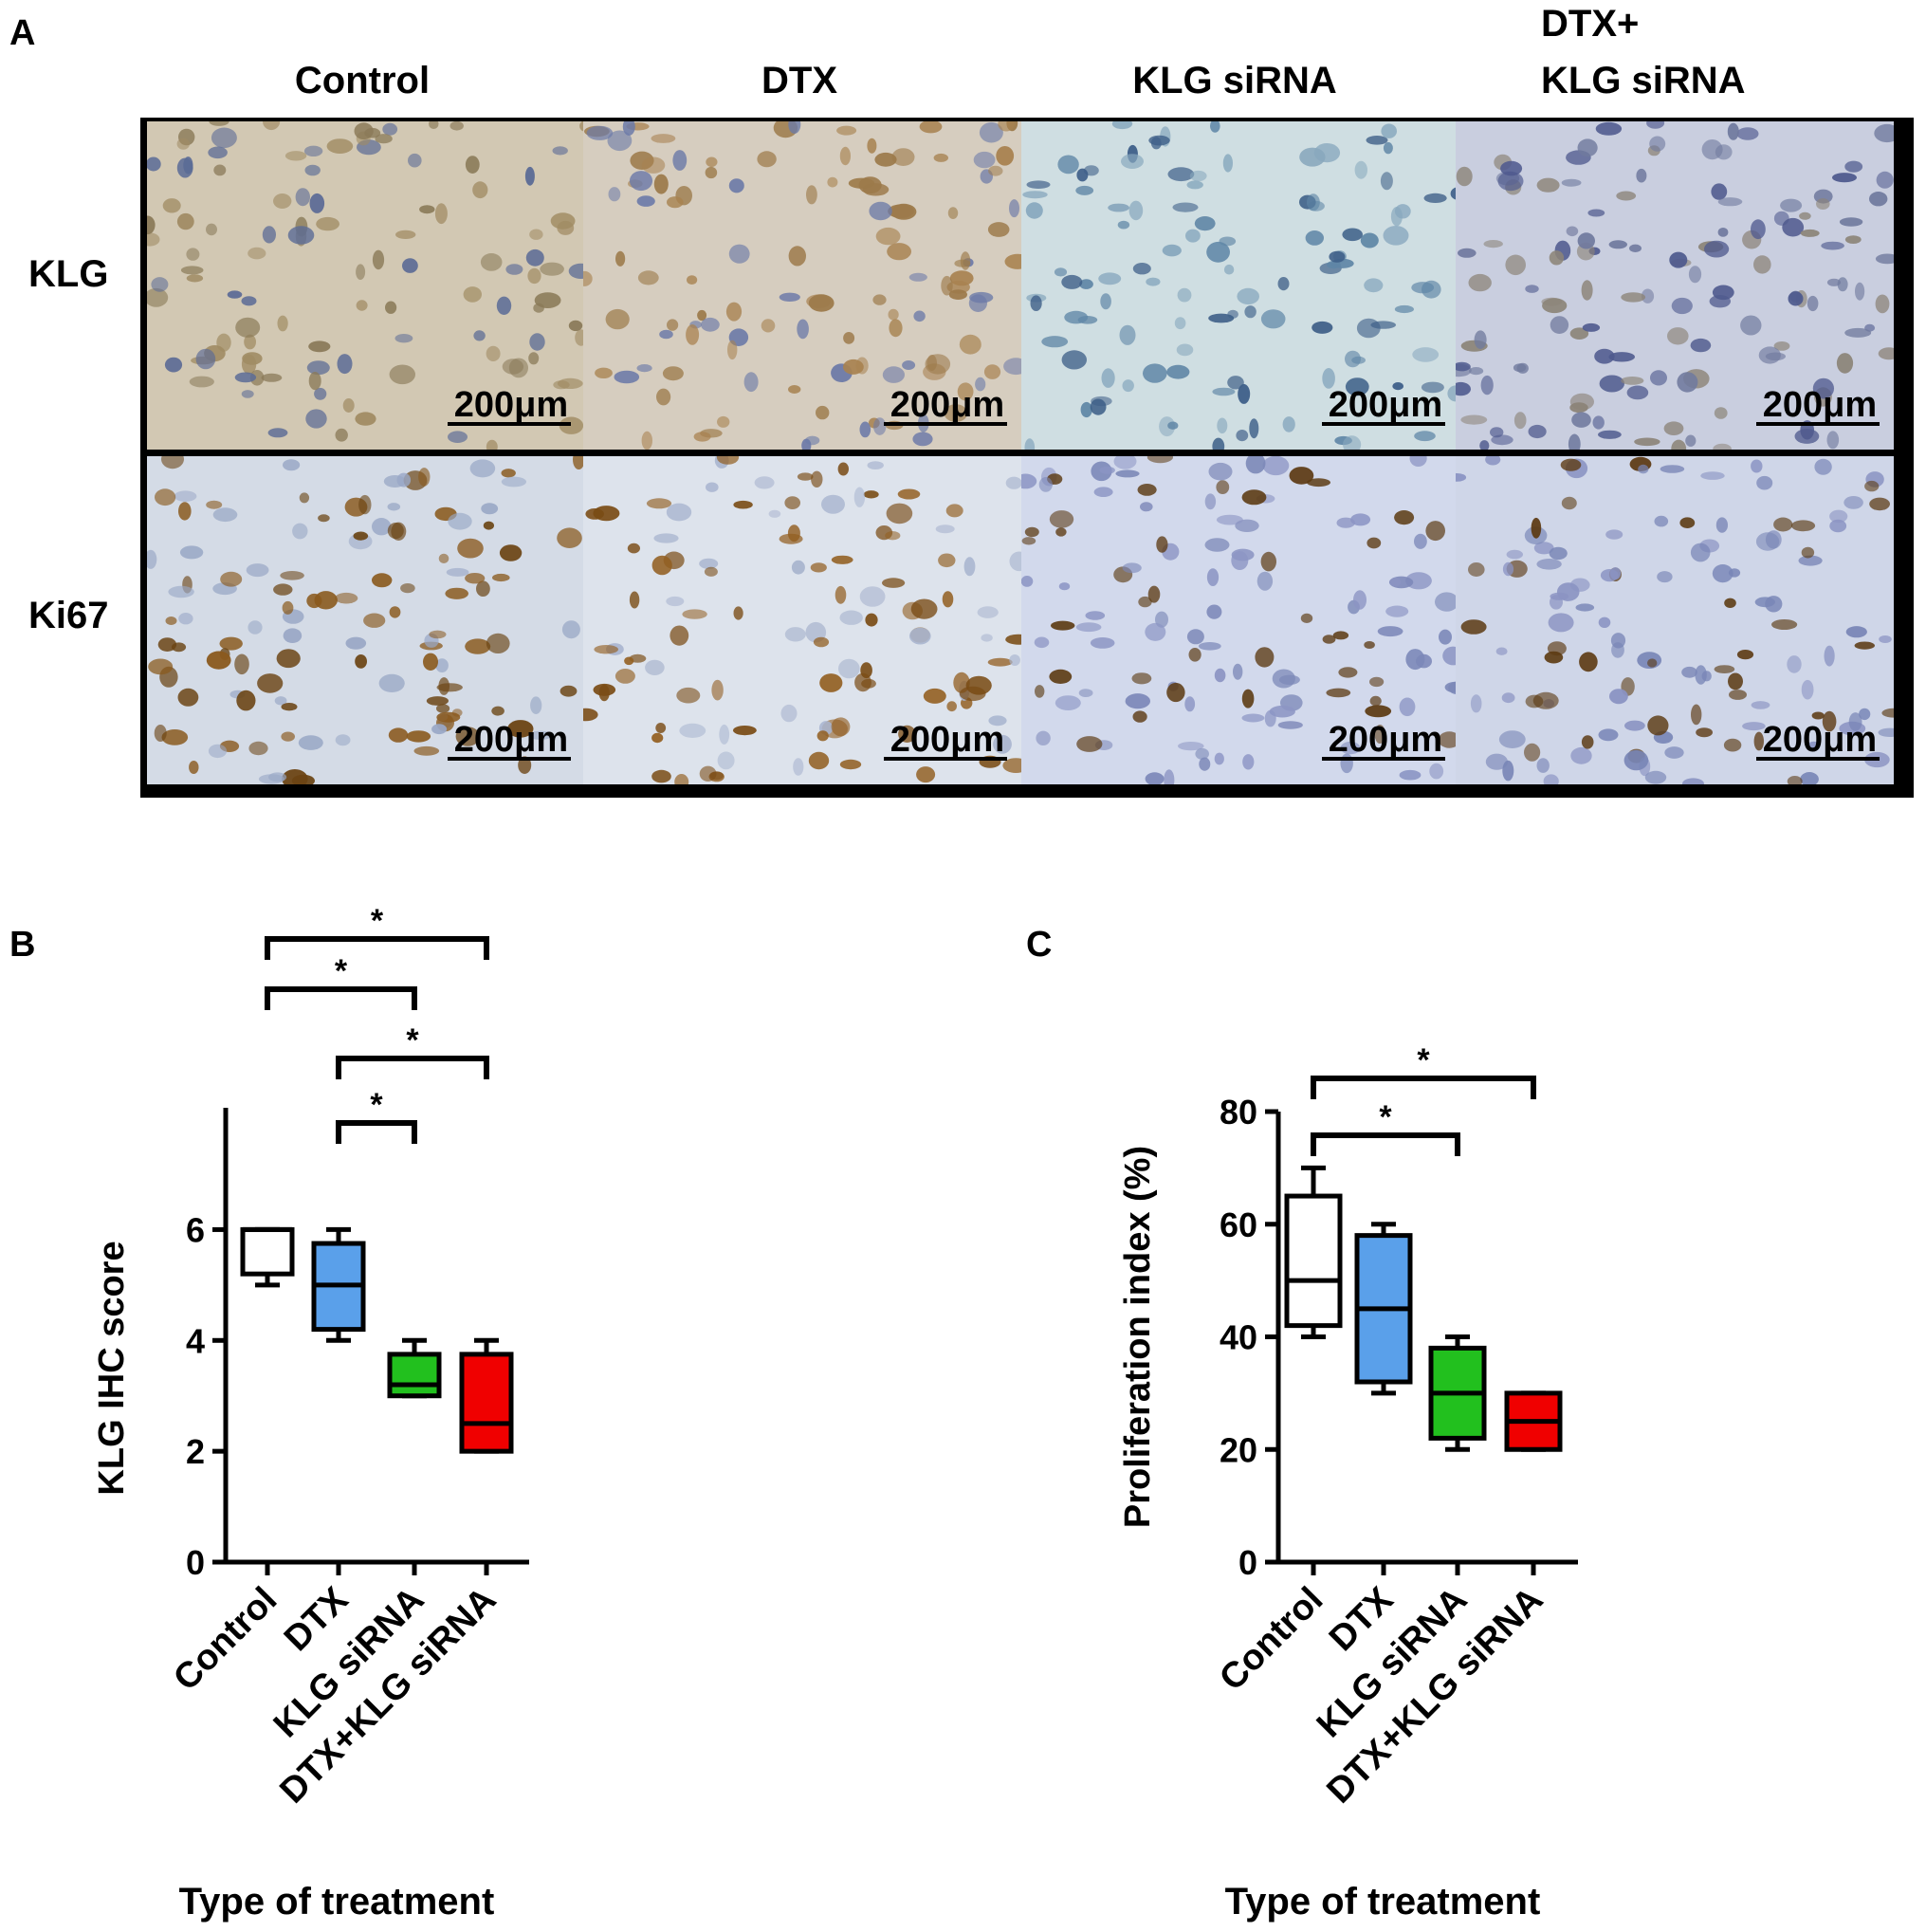  I want to click on significance-bracket-control-klg-sirna-c: *, so click(1385, 1127).